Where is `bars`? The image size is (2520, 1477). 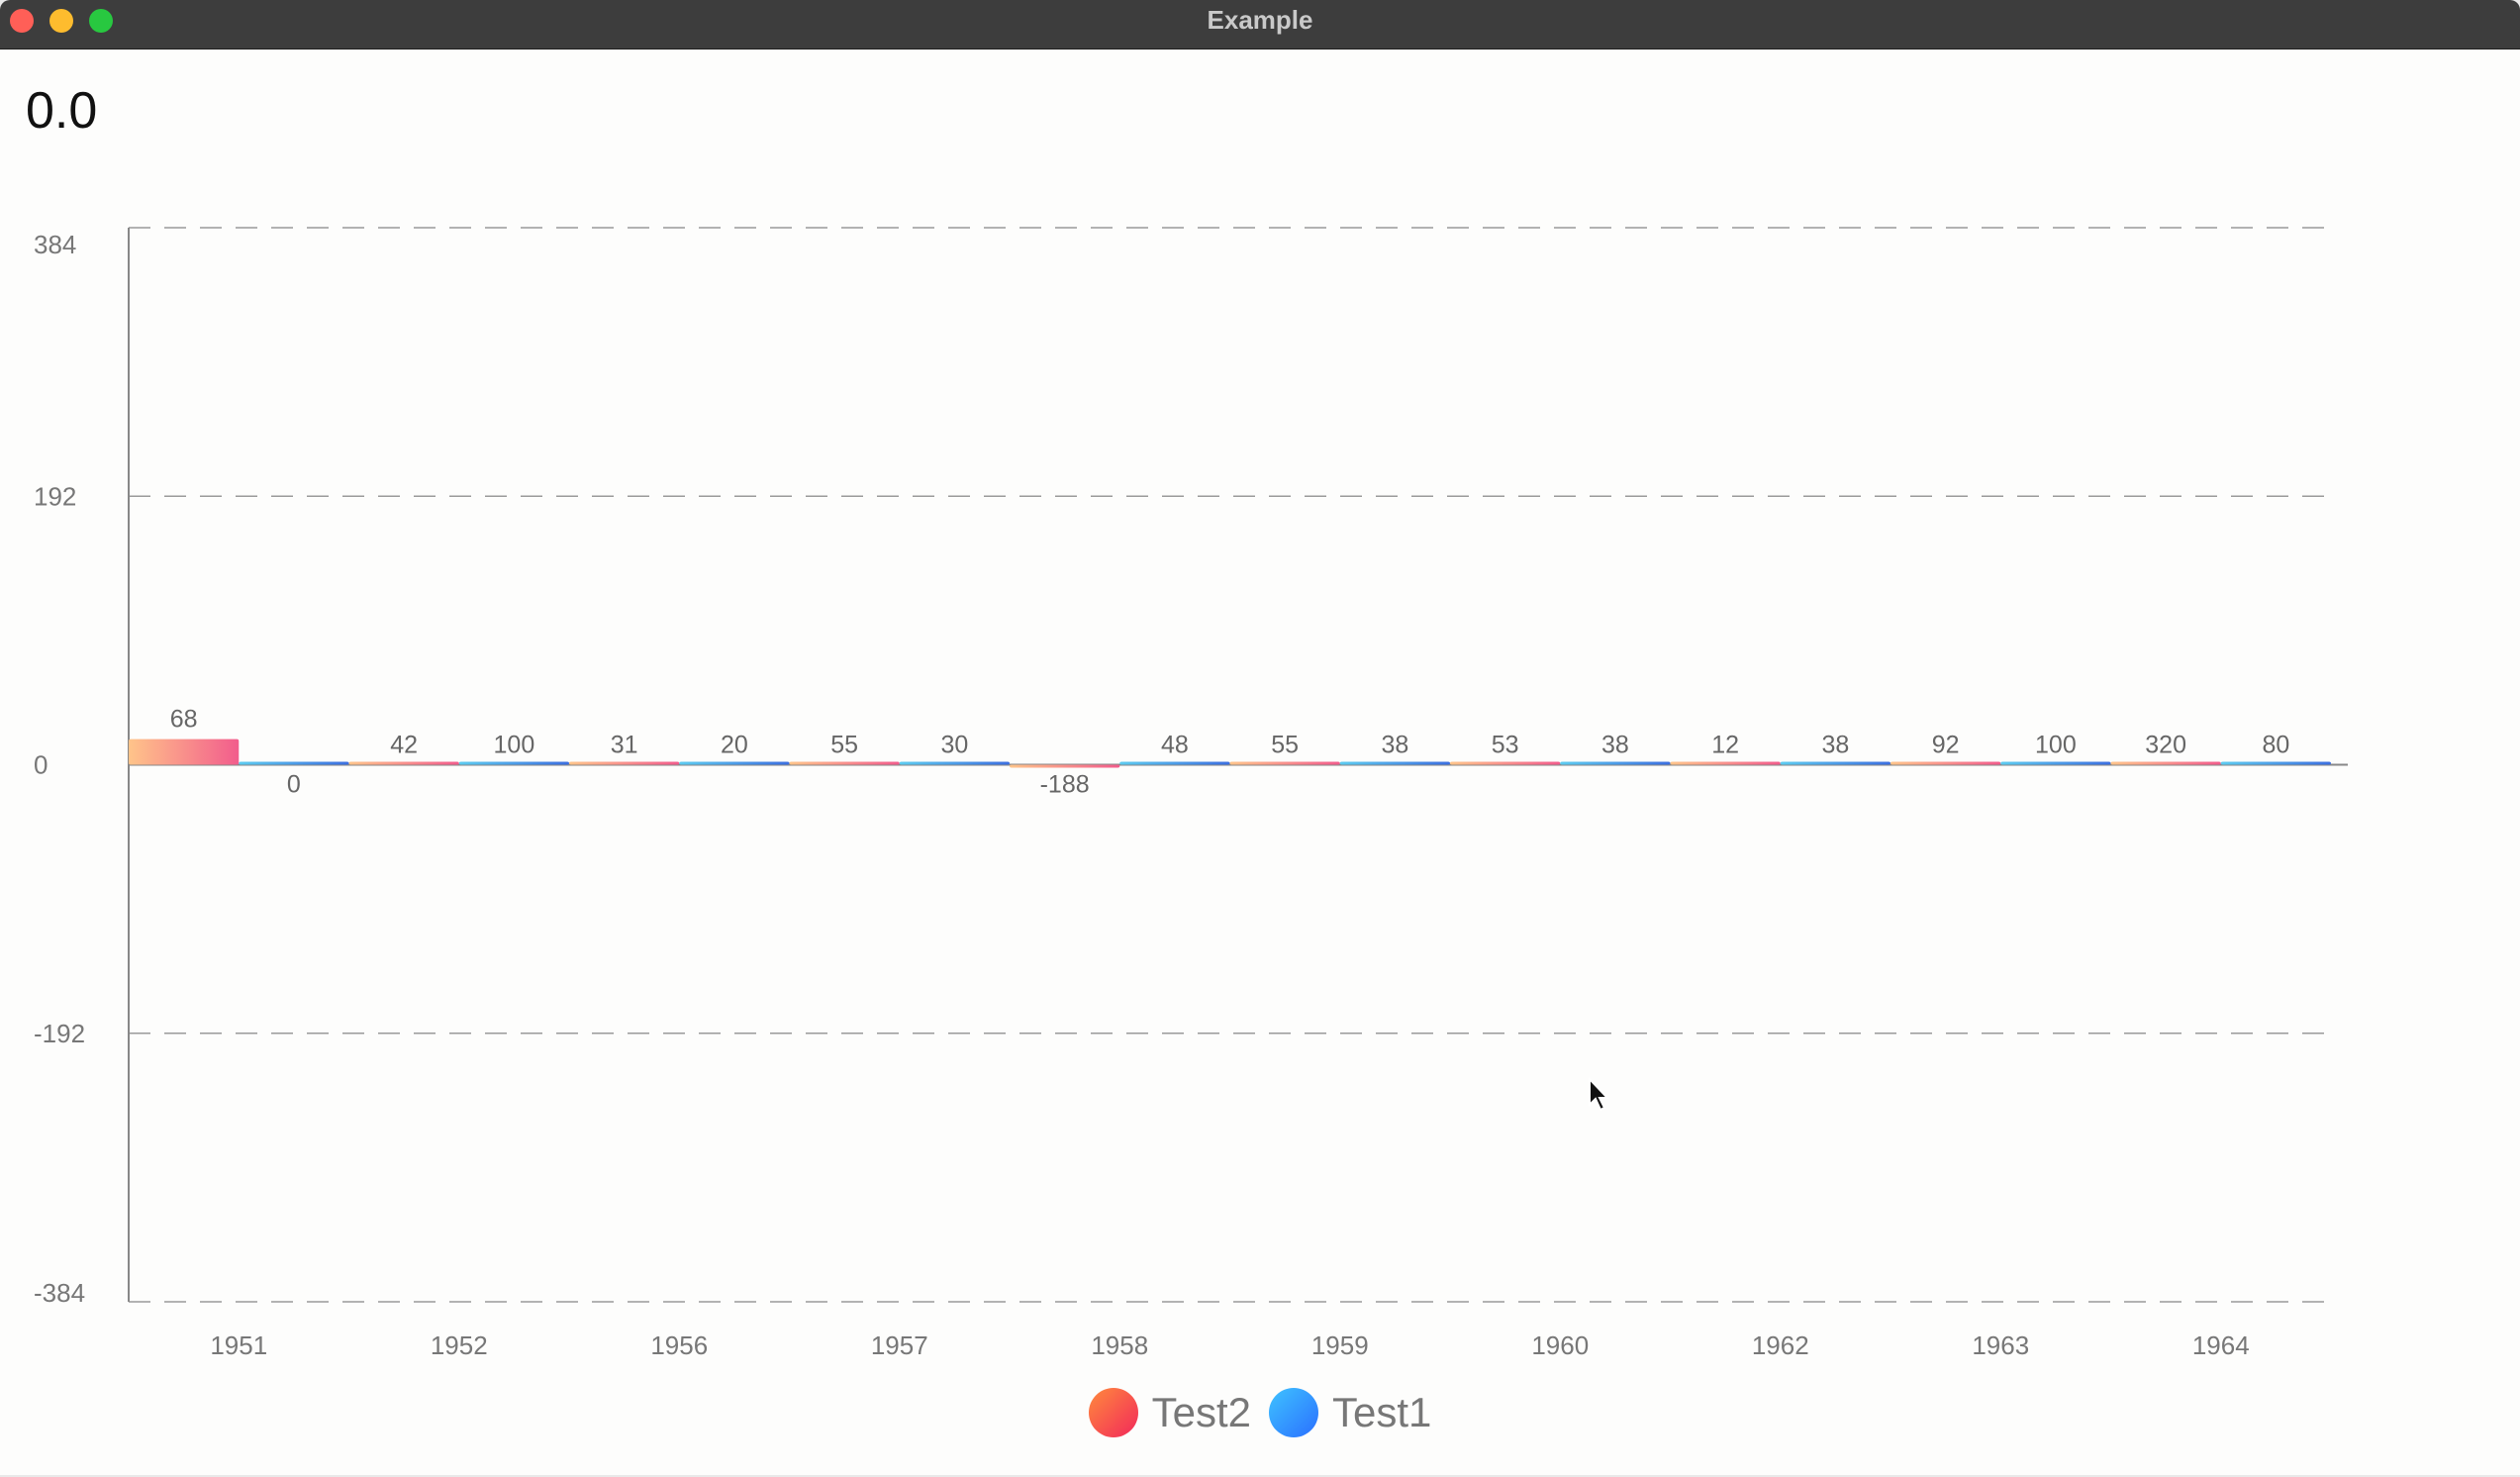
bars is located at coordinates (1230, 753).